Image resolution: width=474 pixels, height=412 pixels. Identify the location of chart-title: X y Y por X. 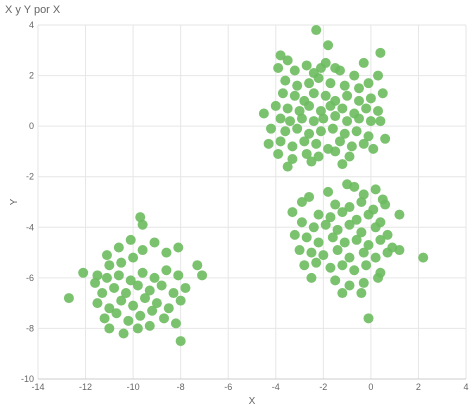
(33, 10).